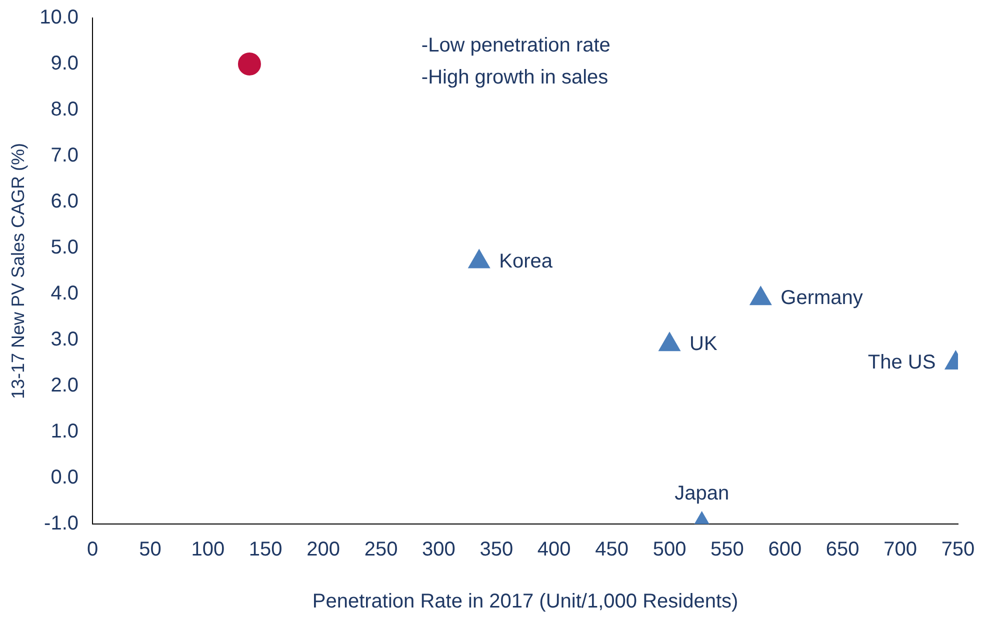 The height and width of the screenshot is (622, 986). What do you see at coordinates (611, 549) in the screenshot?
I see `x-tick-label: 450` at bounding box center [611, 549].